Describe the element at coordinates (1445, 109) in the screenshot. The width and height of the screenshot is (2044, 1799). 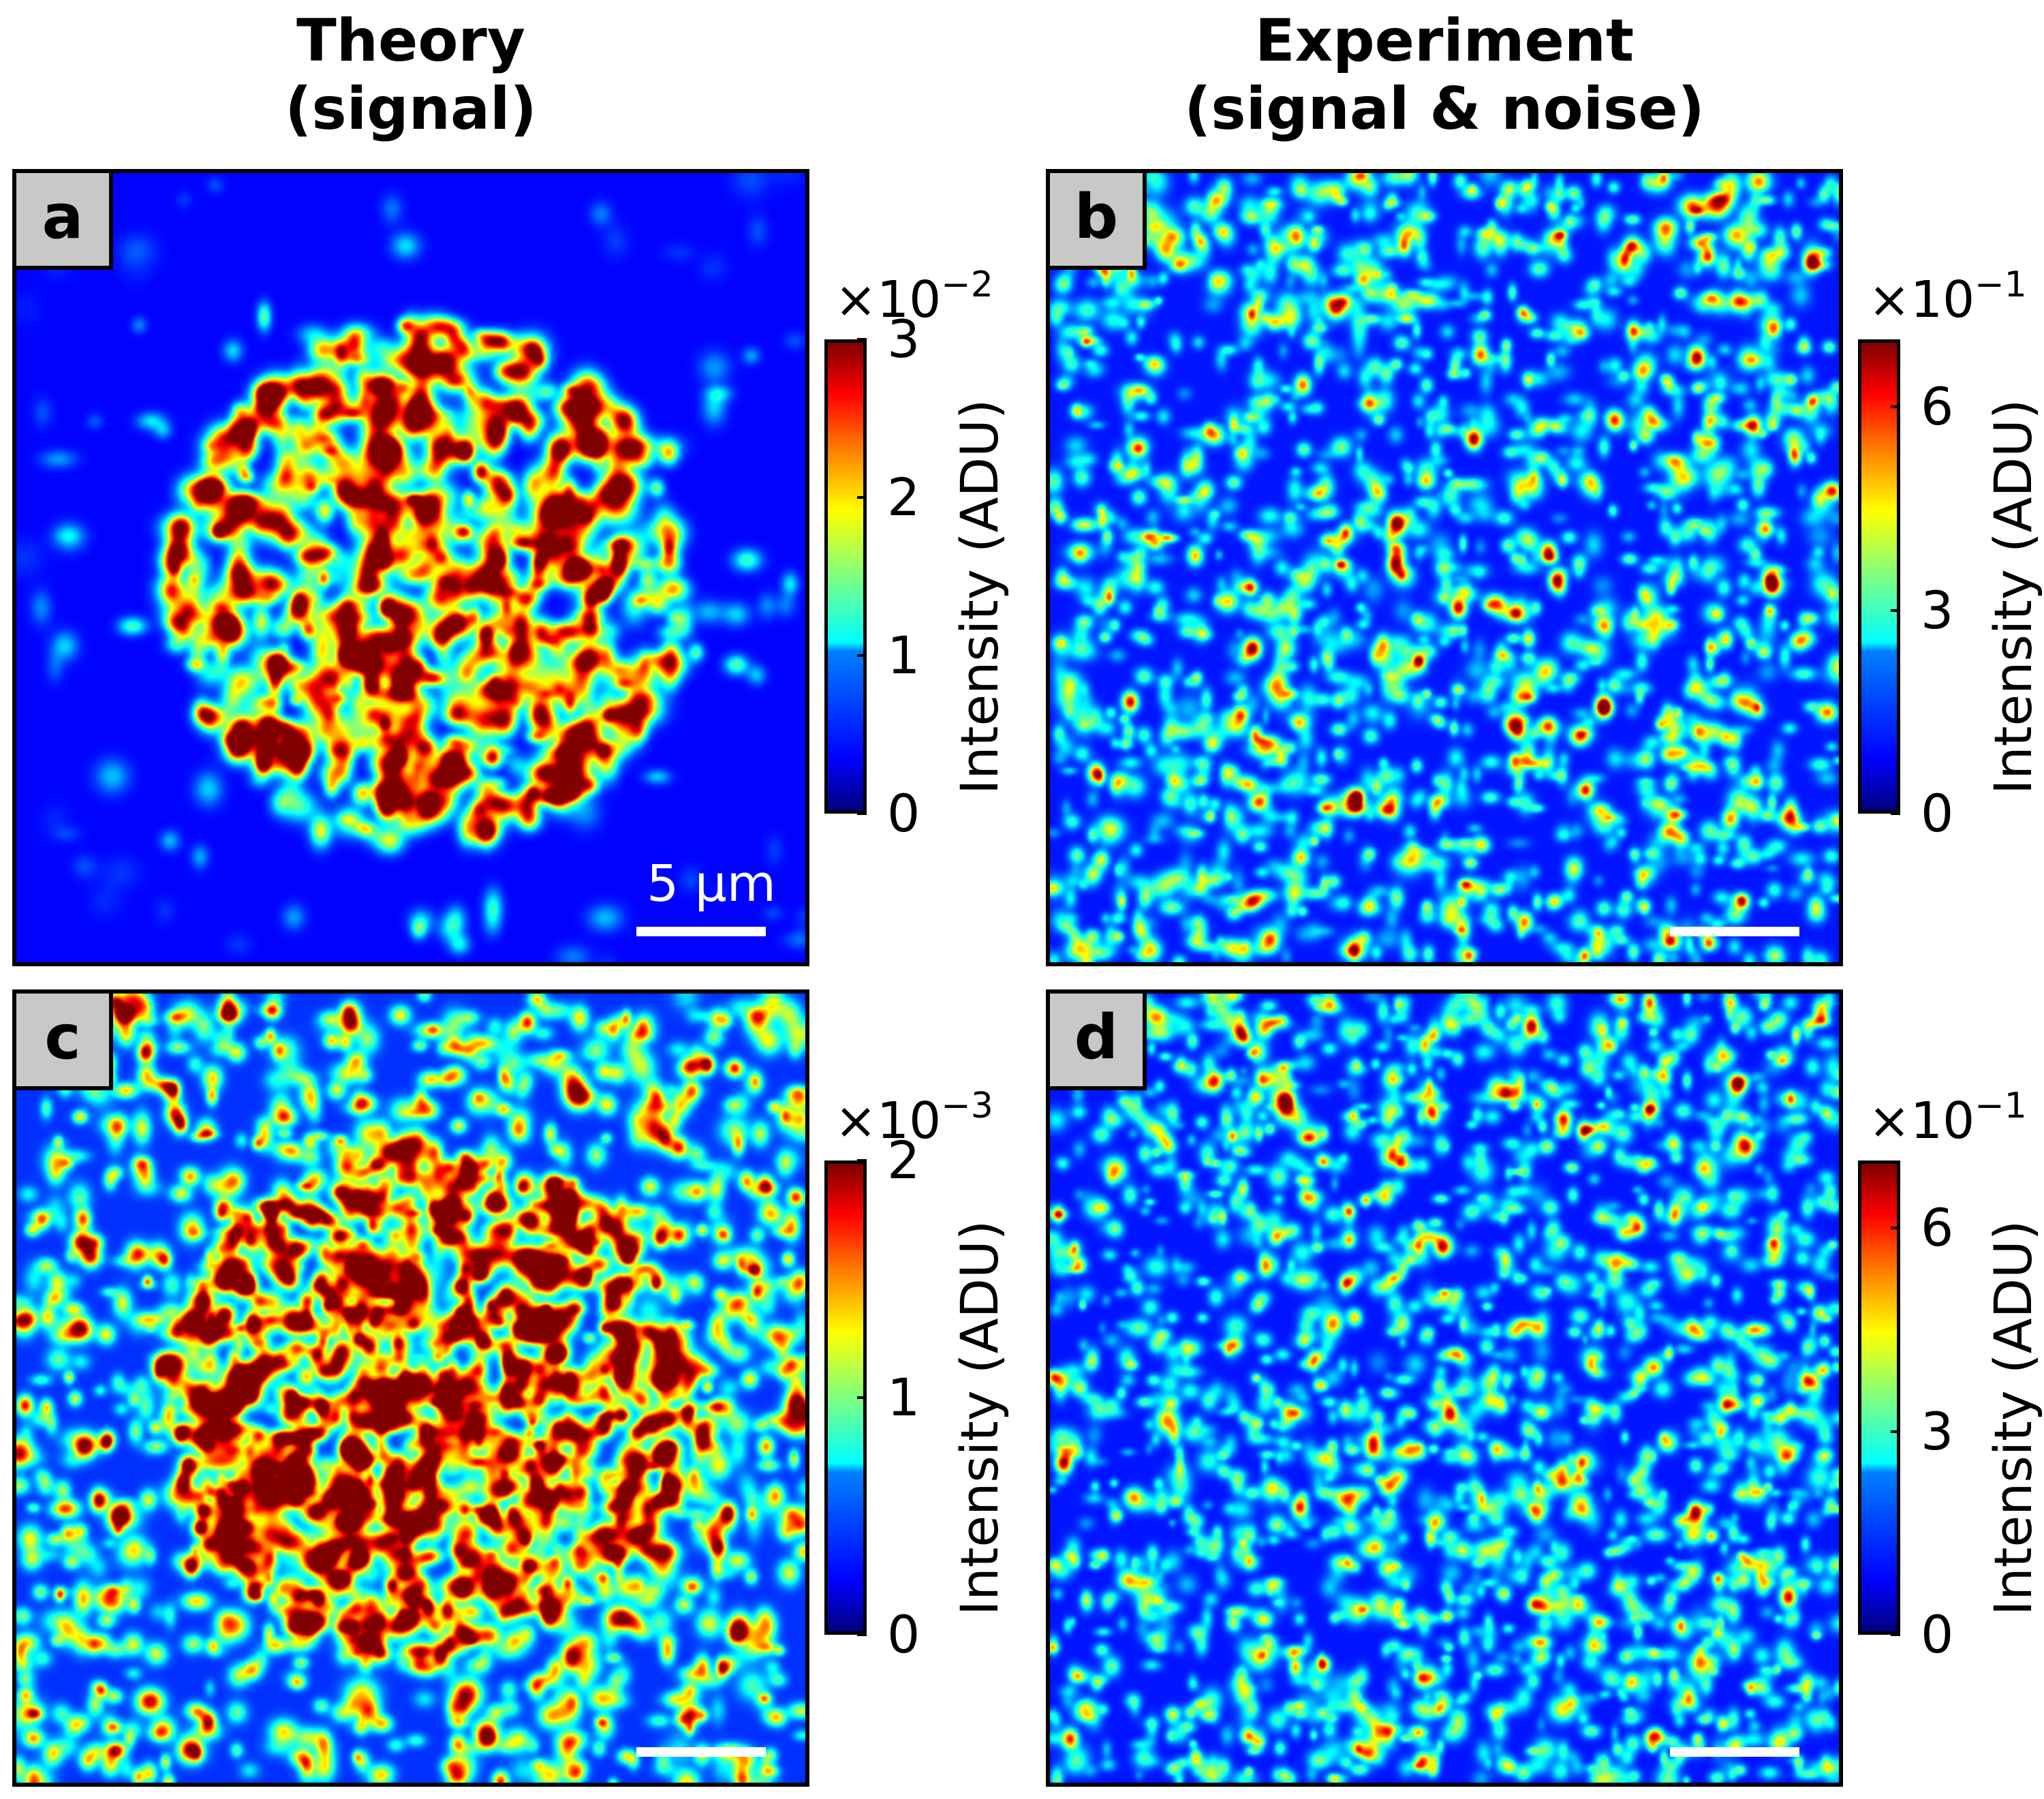
I see `experiment-title-line2: (signal & noise)` at that location.